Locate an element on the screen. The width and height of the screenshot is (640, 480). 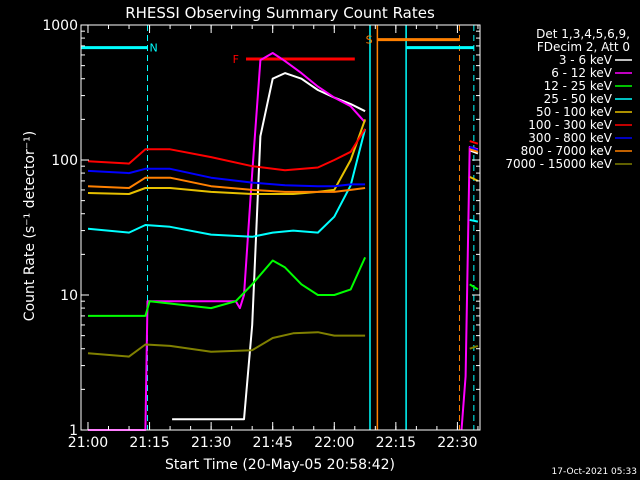
y-axis-label: Count Rate (s⁻¹ detector⁻¹) is located at coordinates (30, 226).